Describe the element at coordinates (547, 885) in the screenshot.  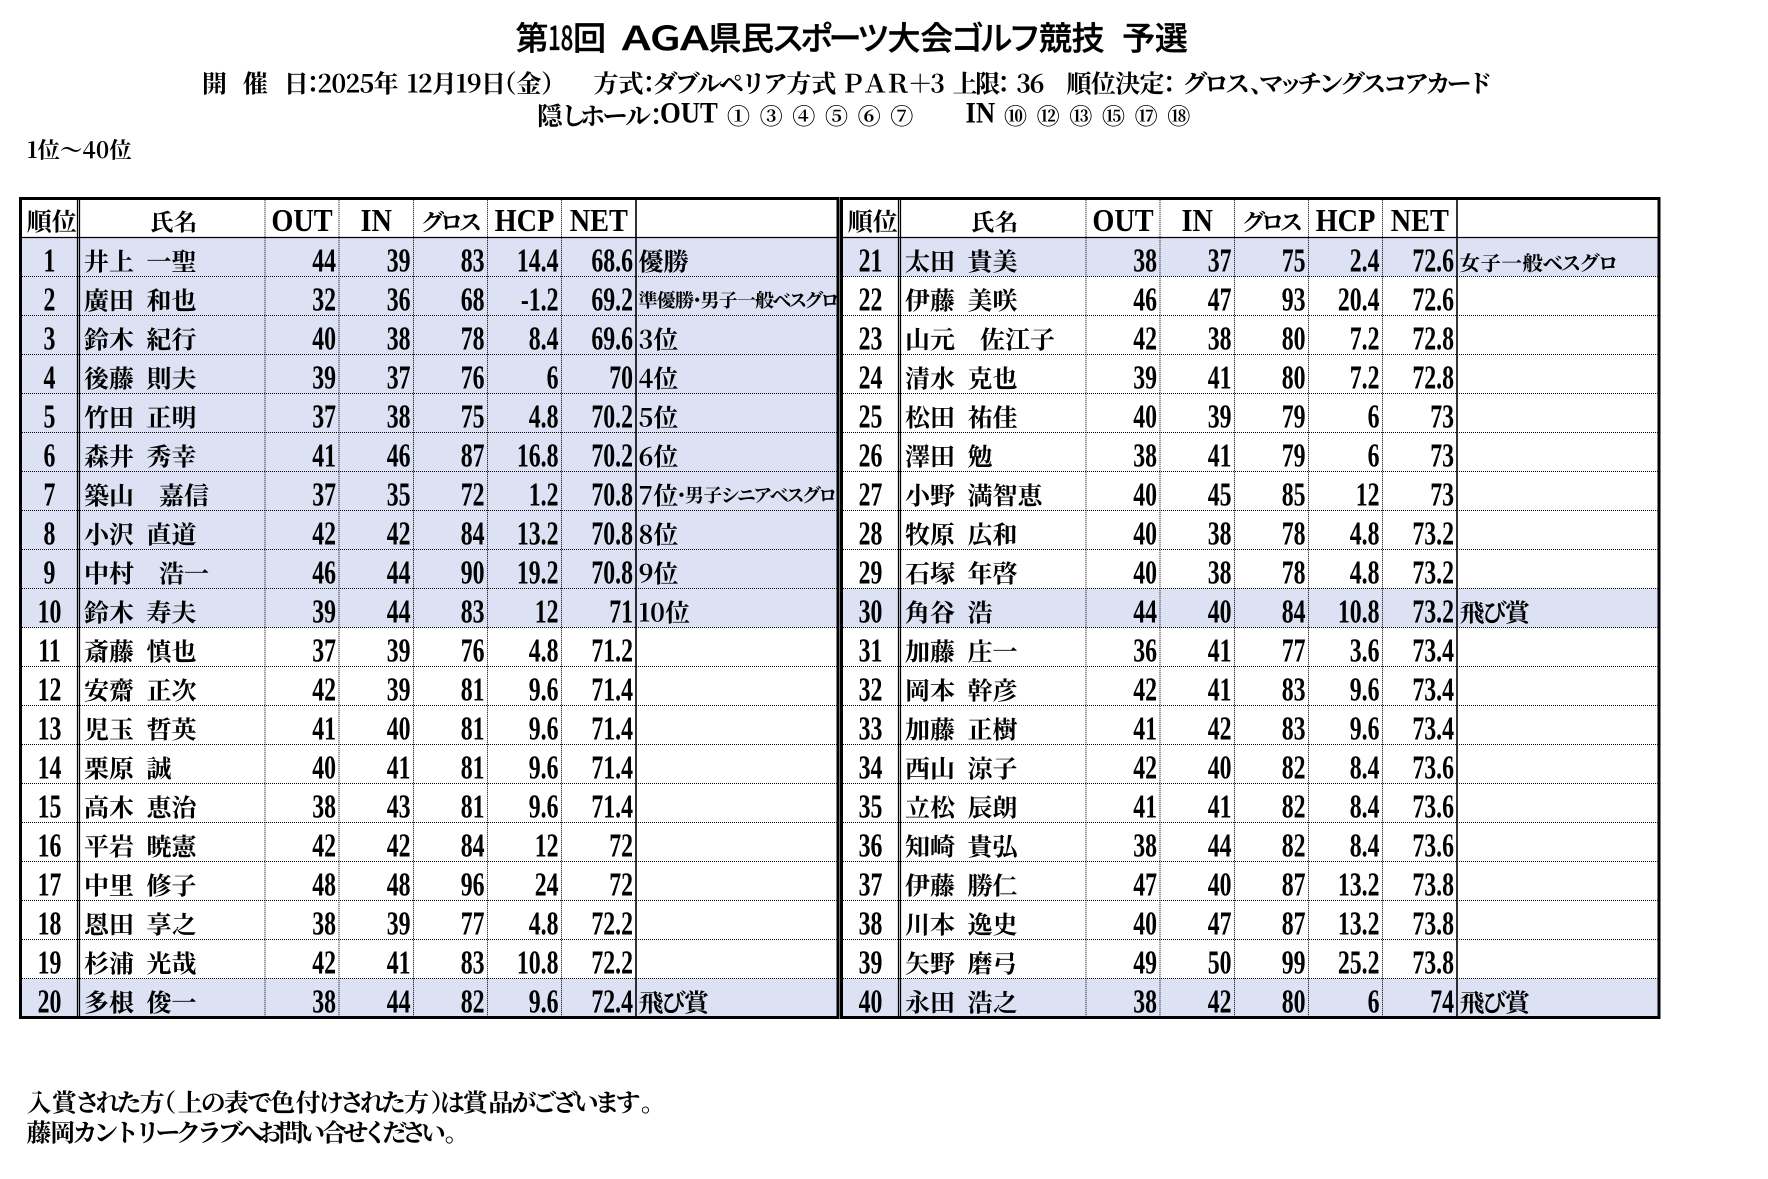
I see `svg-text: 24` at that location.